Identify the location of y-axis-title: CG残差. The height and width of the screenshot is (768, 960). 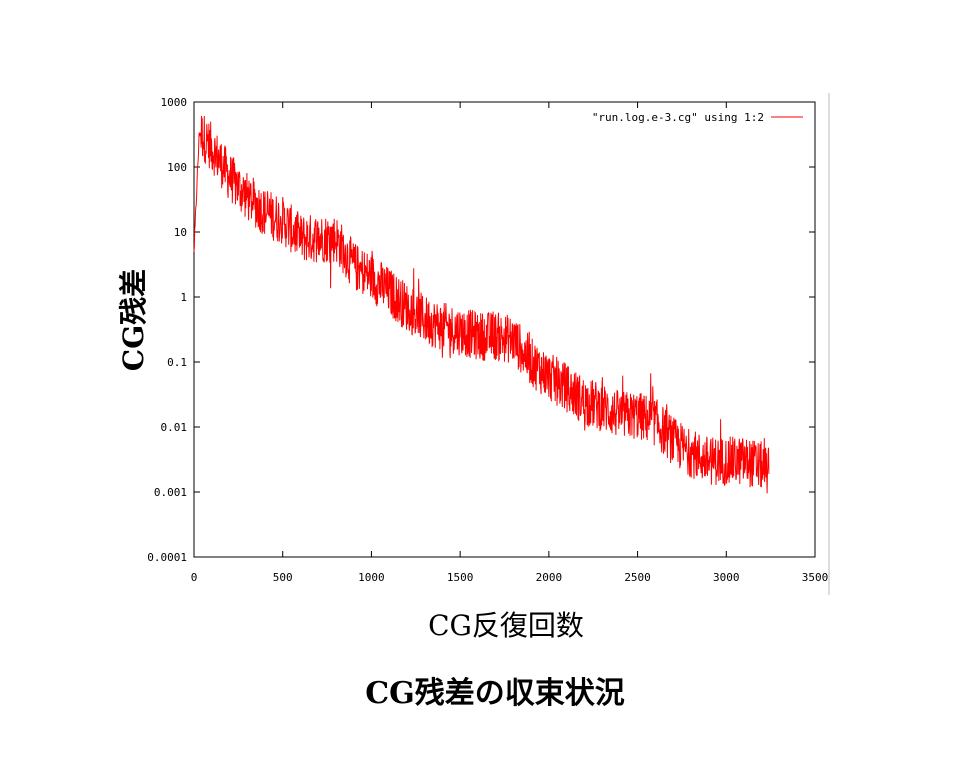
(133, 320).